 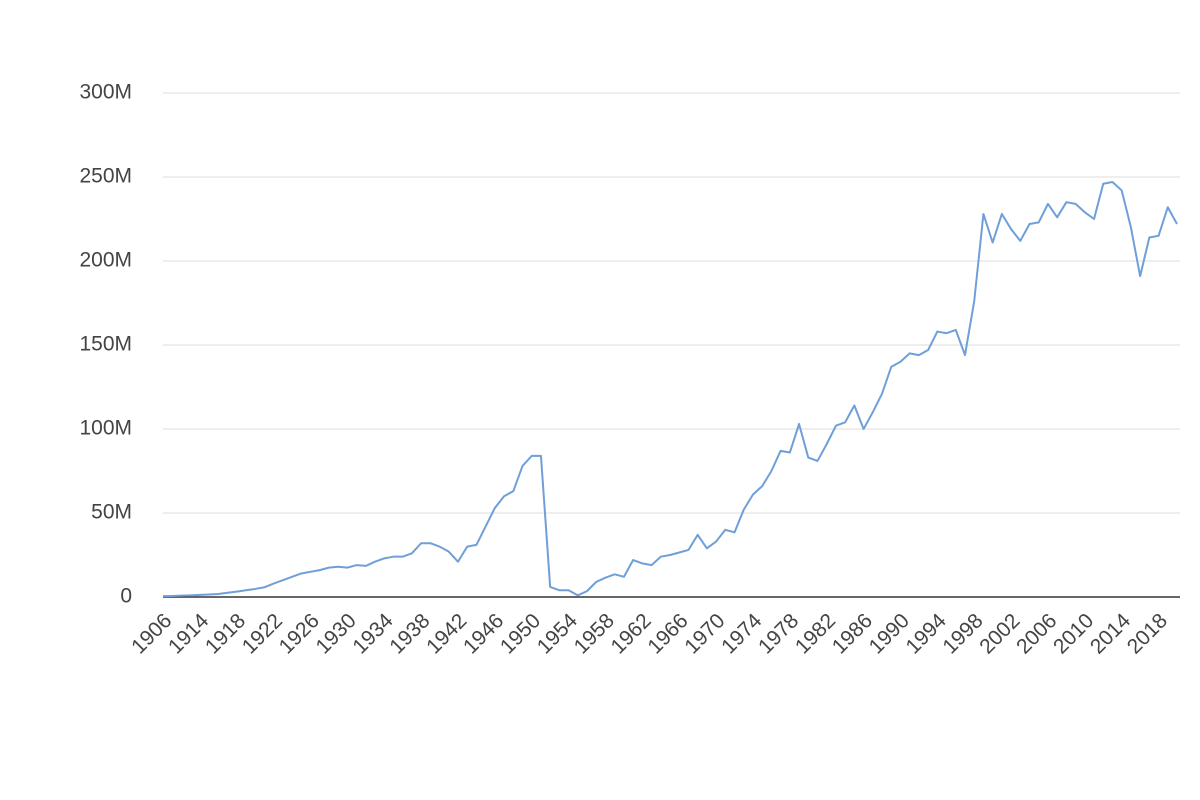 I want to click on y-tick-label: 300M, so click(x=105, y=92).